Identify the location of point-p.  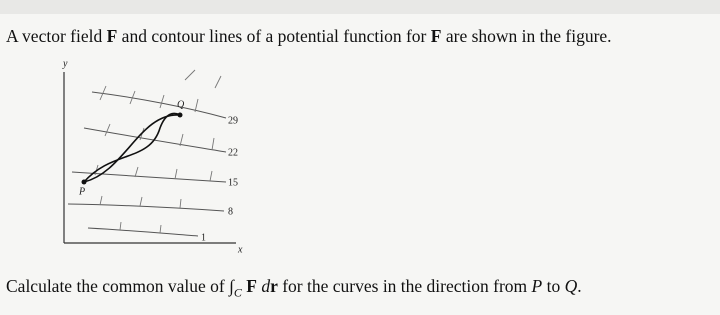
(84, 182).